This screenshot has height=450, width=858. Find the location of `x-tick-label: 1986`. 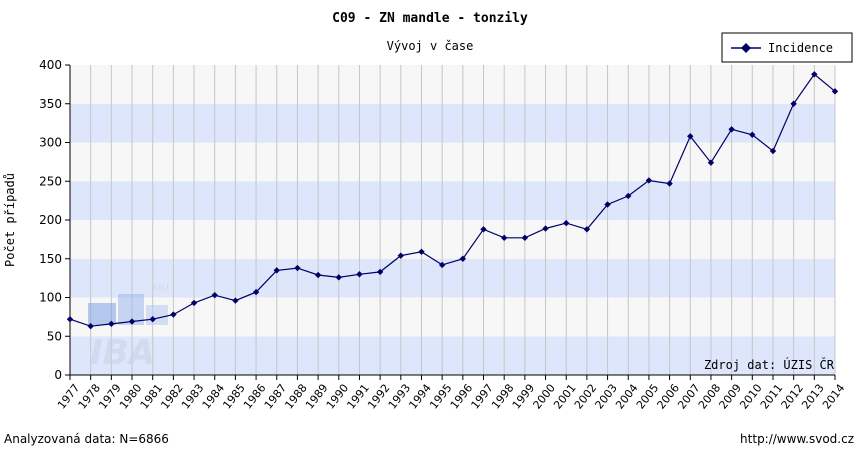

x-tick-label: 1986 is located at coordinates (254, 397).